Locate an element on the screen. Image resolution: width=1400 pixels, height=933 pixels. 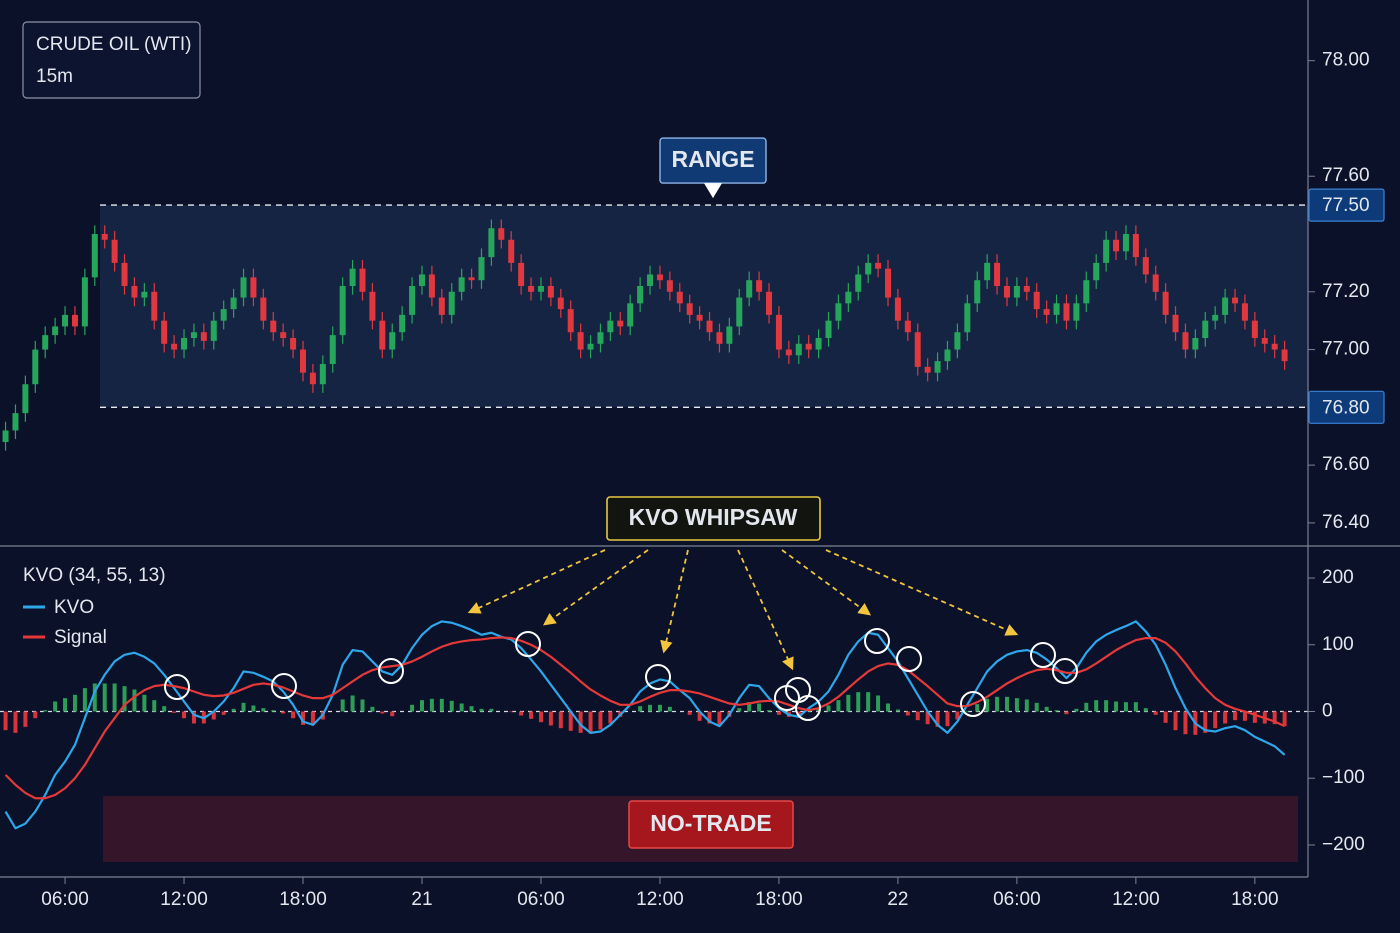
callout-text: KVO WHIPSAW is located at coordinates (713, 517).